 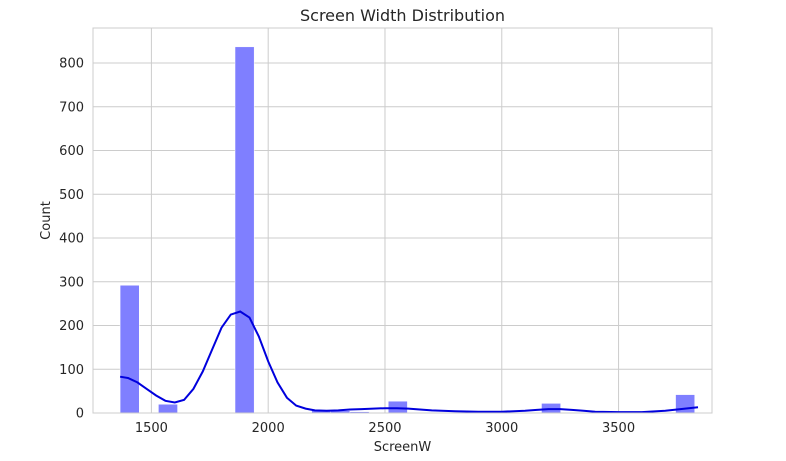 What do you see at coordinates (151, 428) in the screenshot?
I see `x-tick-label-0: 1500` at bounding box center [151, 428].